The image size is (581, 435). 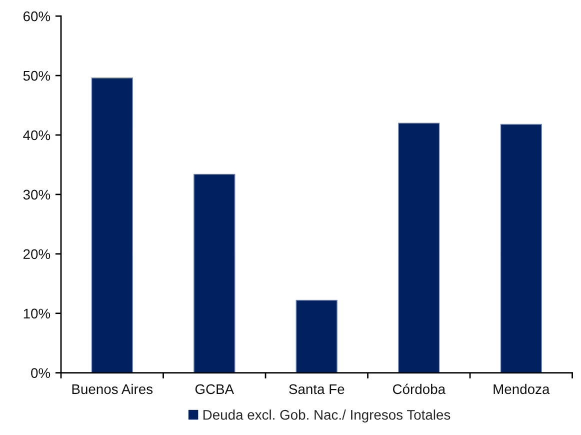 I want to click on y-tick-label: 50%, so click(x=36, y=75).